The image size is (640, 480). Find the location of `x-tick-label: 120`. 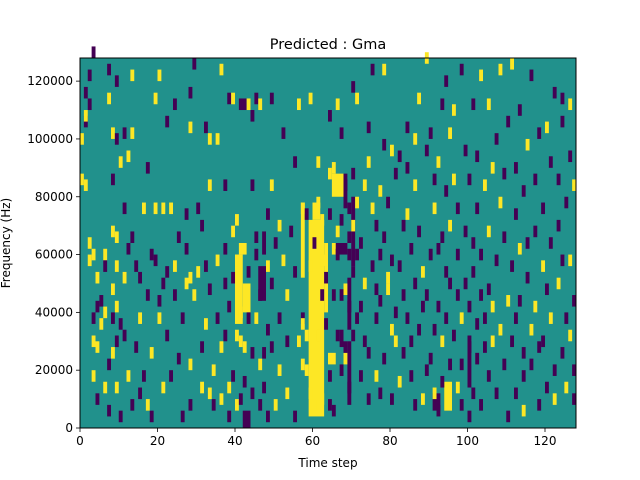

x-tick-label: 120 is located at coordinates (545, 441).